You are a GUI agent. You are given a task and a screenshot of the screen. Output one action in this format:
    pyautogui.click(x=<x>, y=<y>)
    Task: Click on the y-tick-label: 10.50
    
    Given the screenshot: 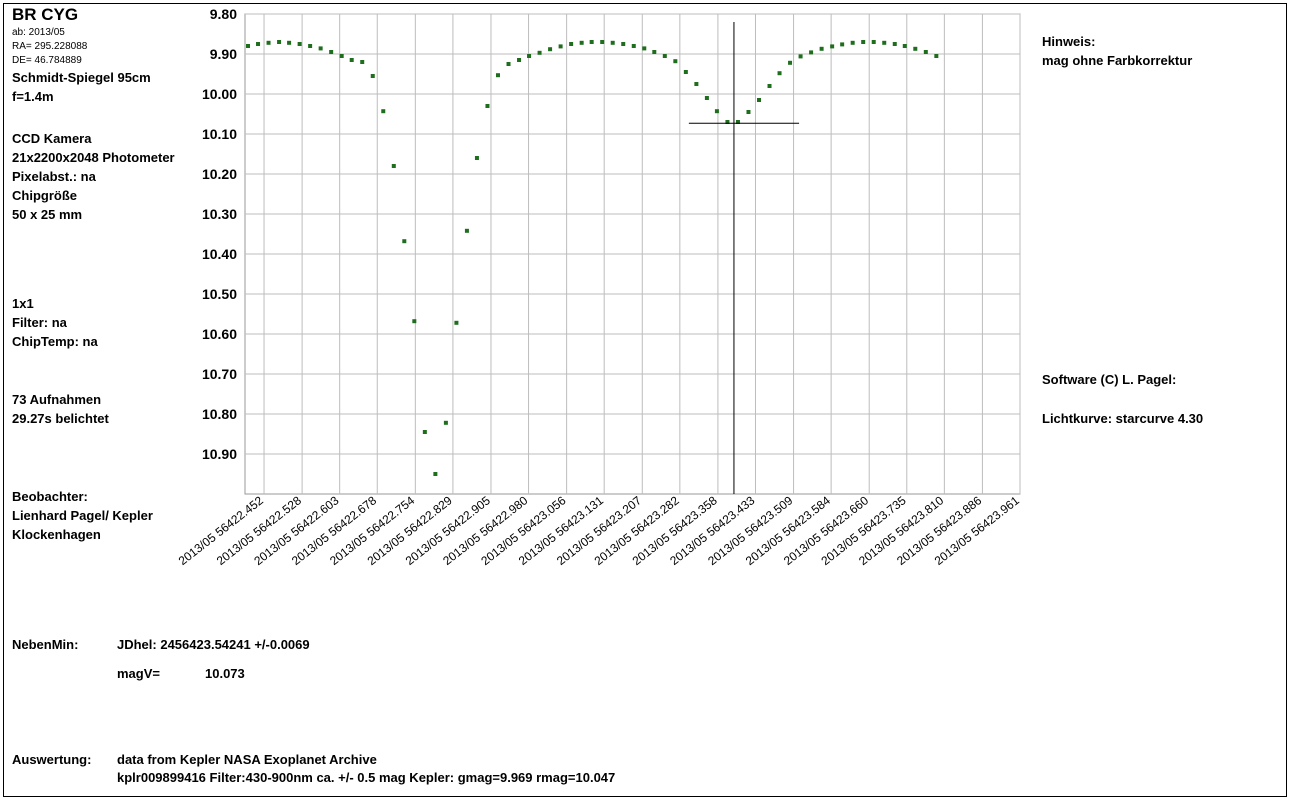 What is the action you would take?
    pyautogui.click(x=219, y=294)
    